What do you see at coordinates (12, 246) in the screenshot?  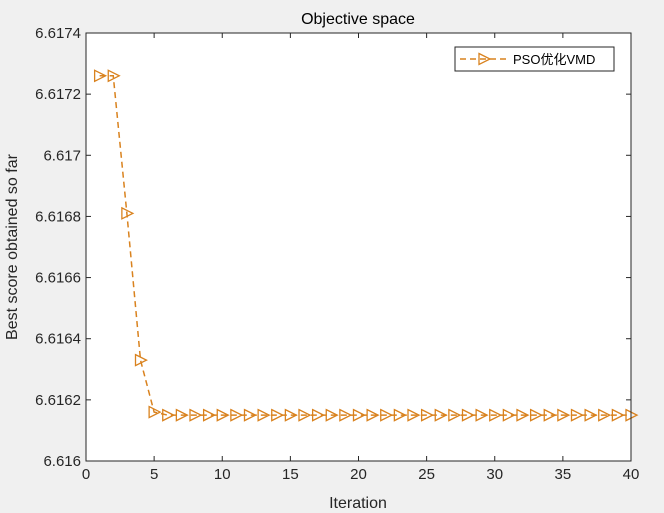 I see `y-axis-label: Best score obtained so far` at bounding box center [12, 246].